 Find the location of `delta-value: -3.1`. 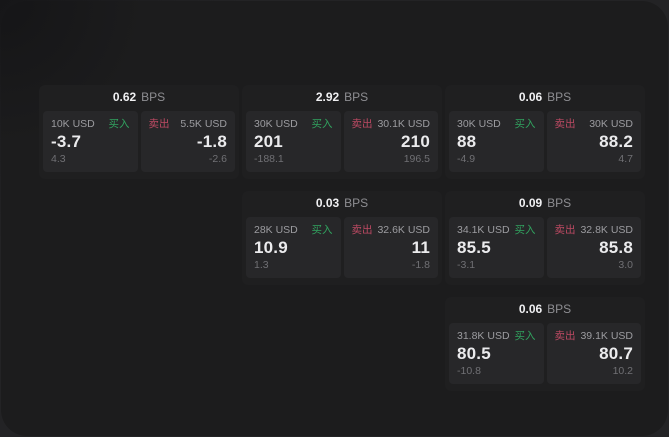

delta-value: -3.1 is located at coordinates (466, 265).